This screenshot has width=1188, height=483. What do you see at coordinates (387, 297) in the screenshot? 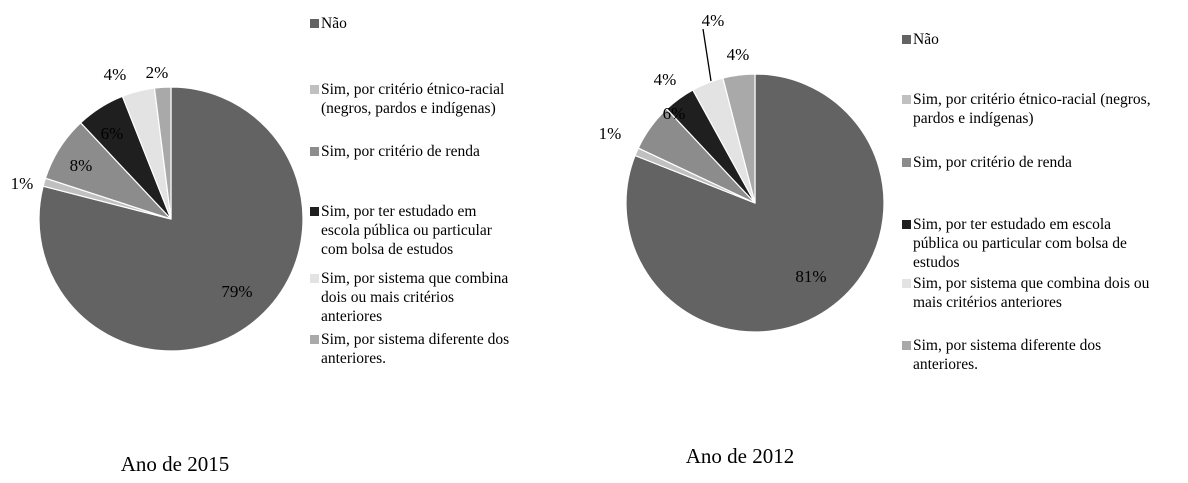
I see `legend-label: dois ou mais critérios` at bounding box center [387, 297].